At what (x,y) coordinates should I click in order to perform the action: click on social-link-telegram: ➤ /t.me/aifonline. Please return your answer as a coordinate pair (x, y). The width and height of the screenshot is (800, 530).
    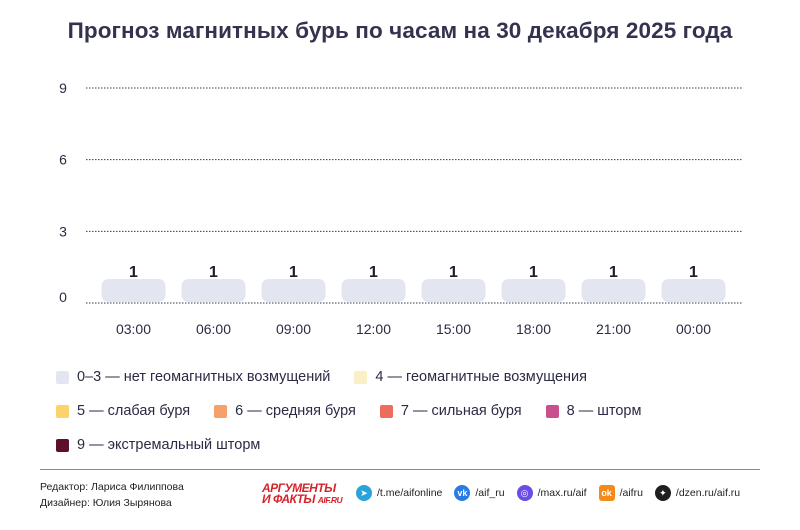
    Looking at the image, I should click on (399, 493).